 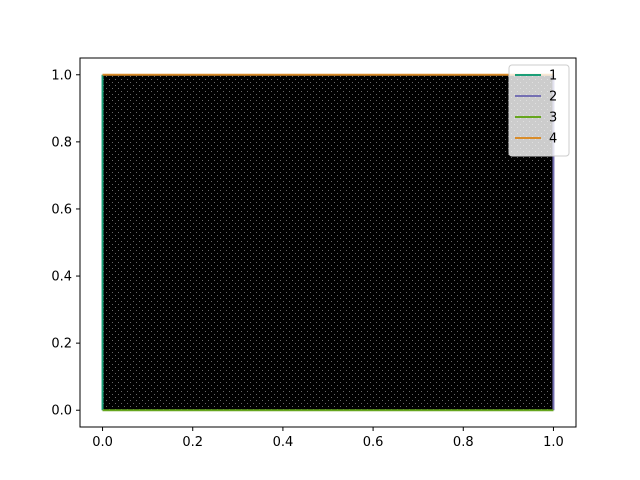 I want to click on x-tick-label: 0.6, so click(x=373, y=442).